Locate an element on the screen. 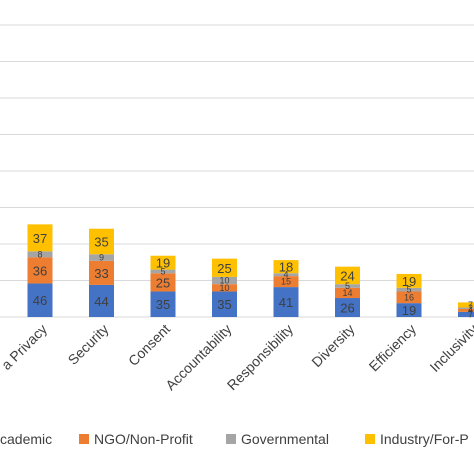 The image size is (474, 474). data-label: 26 is located at coordinates (347, 308).